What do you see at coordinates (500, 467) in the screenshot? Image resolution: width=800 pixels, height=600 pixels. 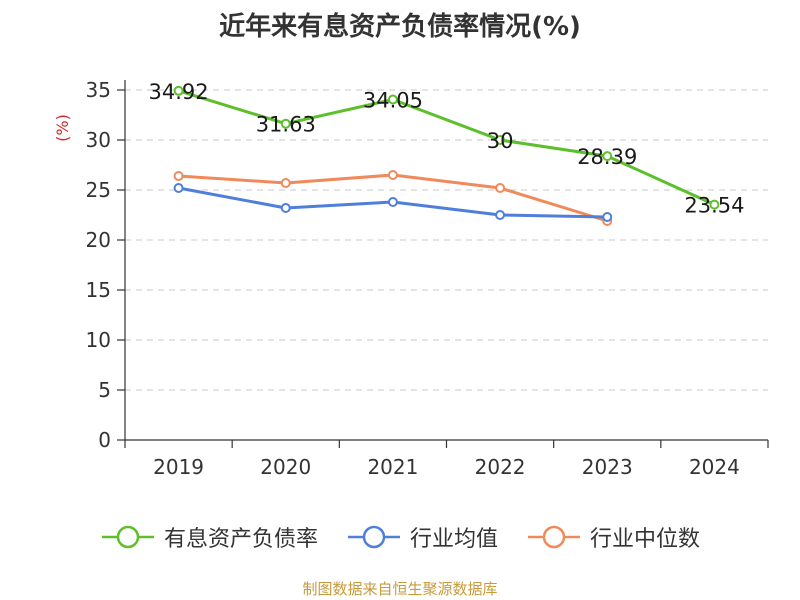 I see `x-tick-label-2022: 2022` at bounding box center [500, 467].